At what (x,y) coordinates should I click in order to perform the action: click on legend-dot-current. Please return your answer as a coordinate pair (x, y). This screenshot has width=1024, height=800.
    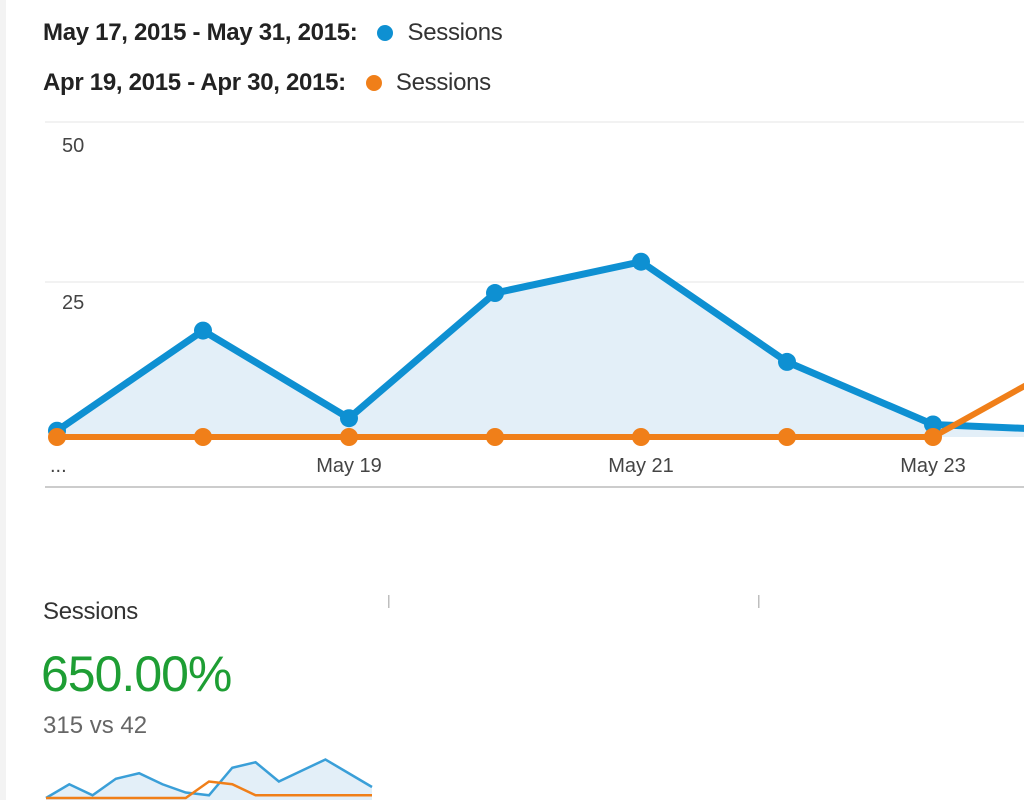
    Looking at the image, I should click on (385, 33).